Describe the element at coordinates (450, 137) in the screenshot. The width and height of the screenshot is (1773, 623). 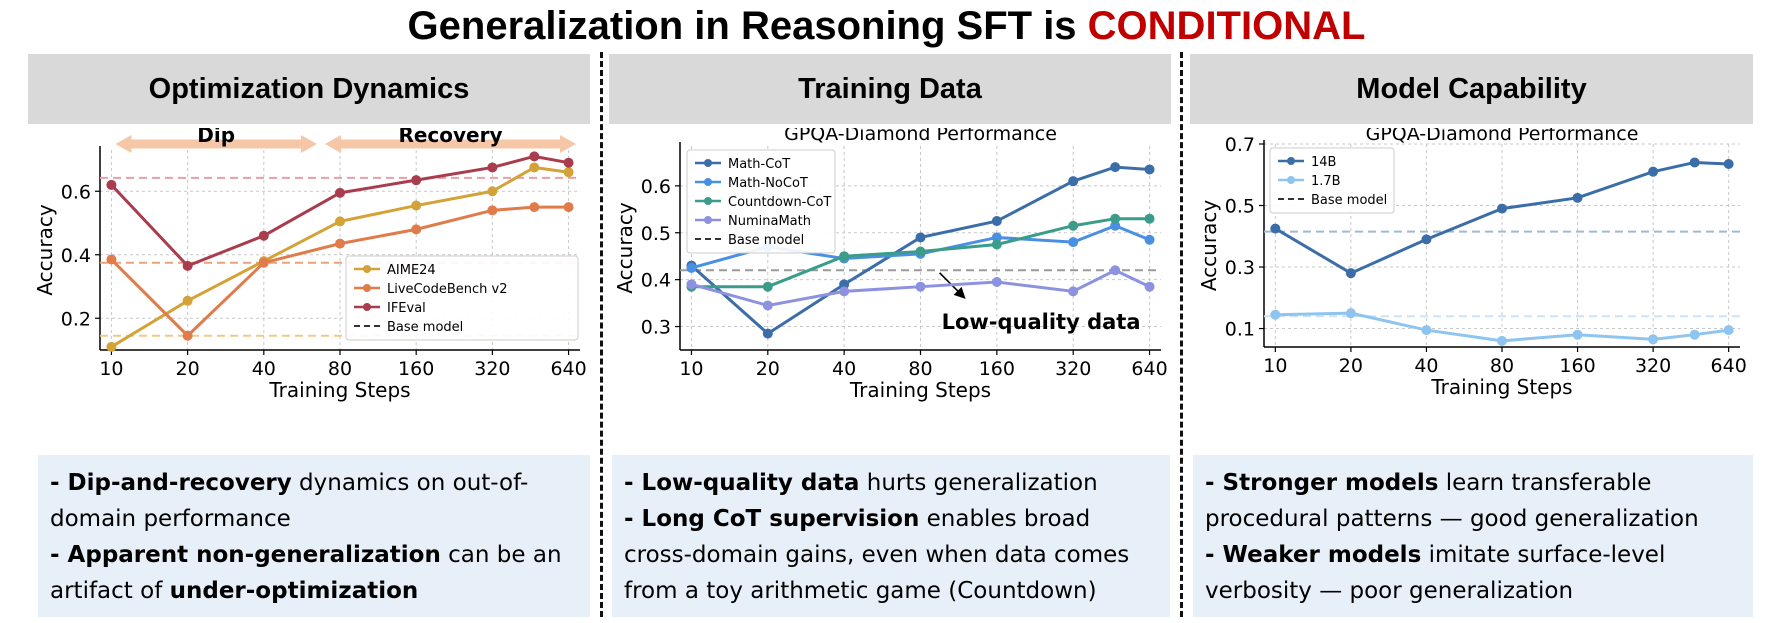
I see `range-label: Recovery` at that location.